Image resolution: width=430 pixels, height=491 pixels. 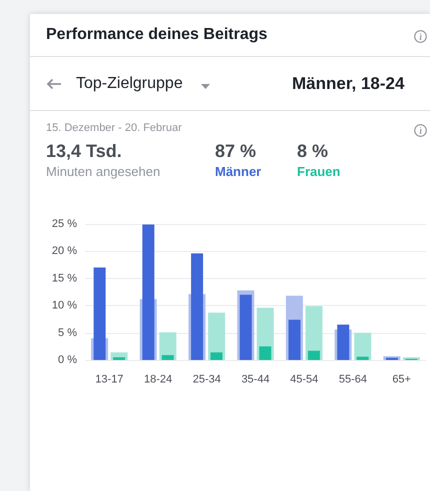 What do you see at coordinates (129, 84) in the screenshot?
I see `text: Top-Zielgruppe` at bounding box center [129, 84].